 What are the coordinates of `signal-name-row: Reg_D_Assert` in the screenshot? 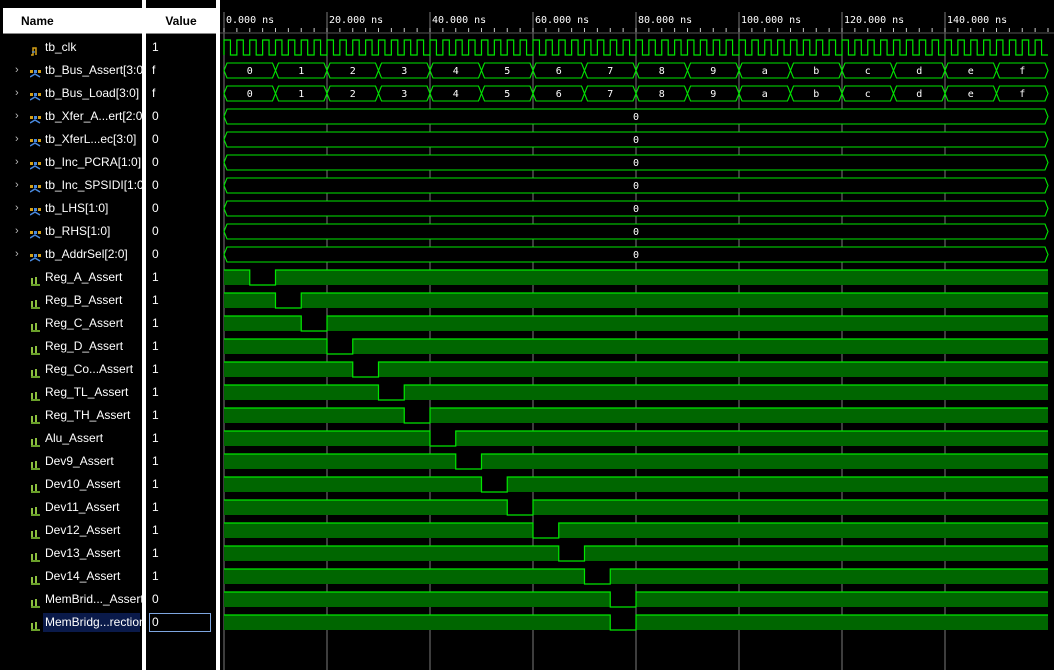 It's located at (71, 346).